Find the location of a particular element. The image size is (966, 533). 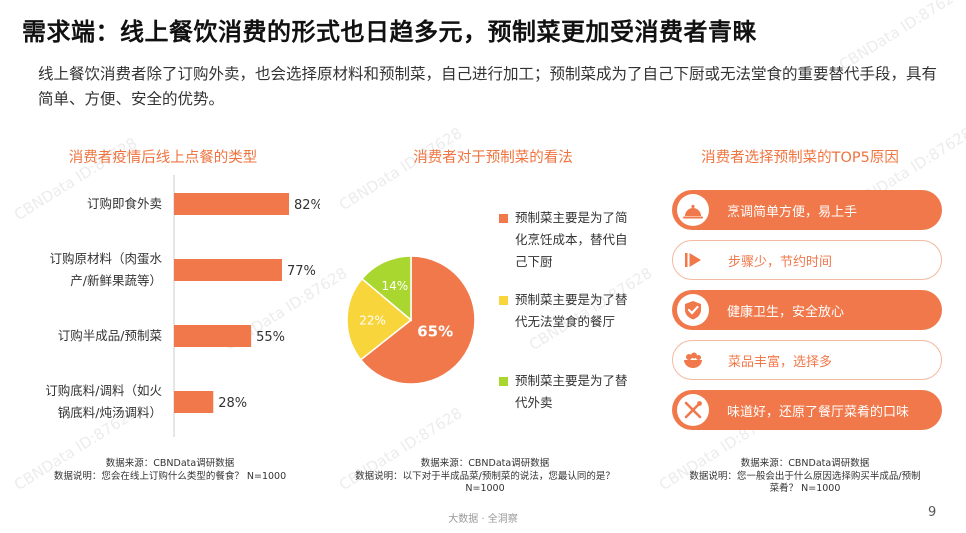

bar-category-label: 订购底料/调料（如火 is located at coordinates (103, 390).